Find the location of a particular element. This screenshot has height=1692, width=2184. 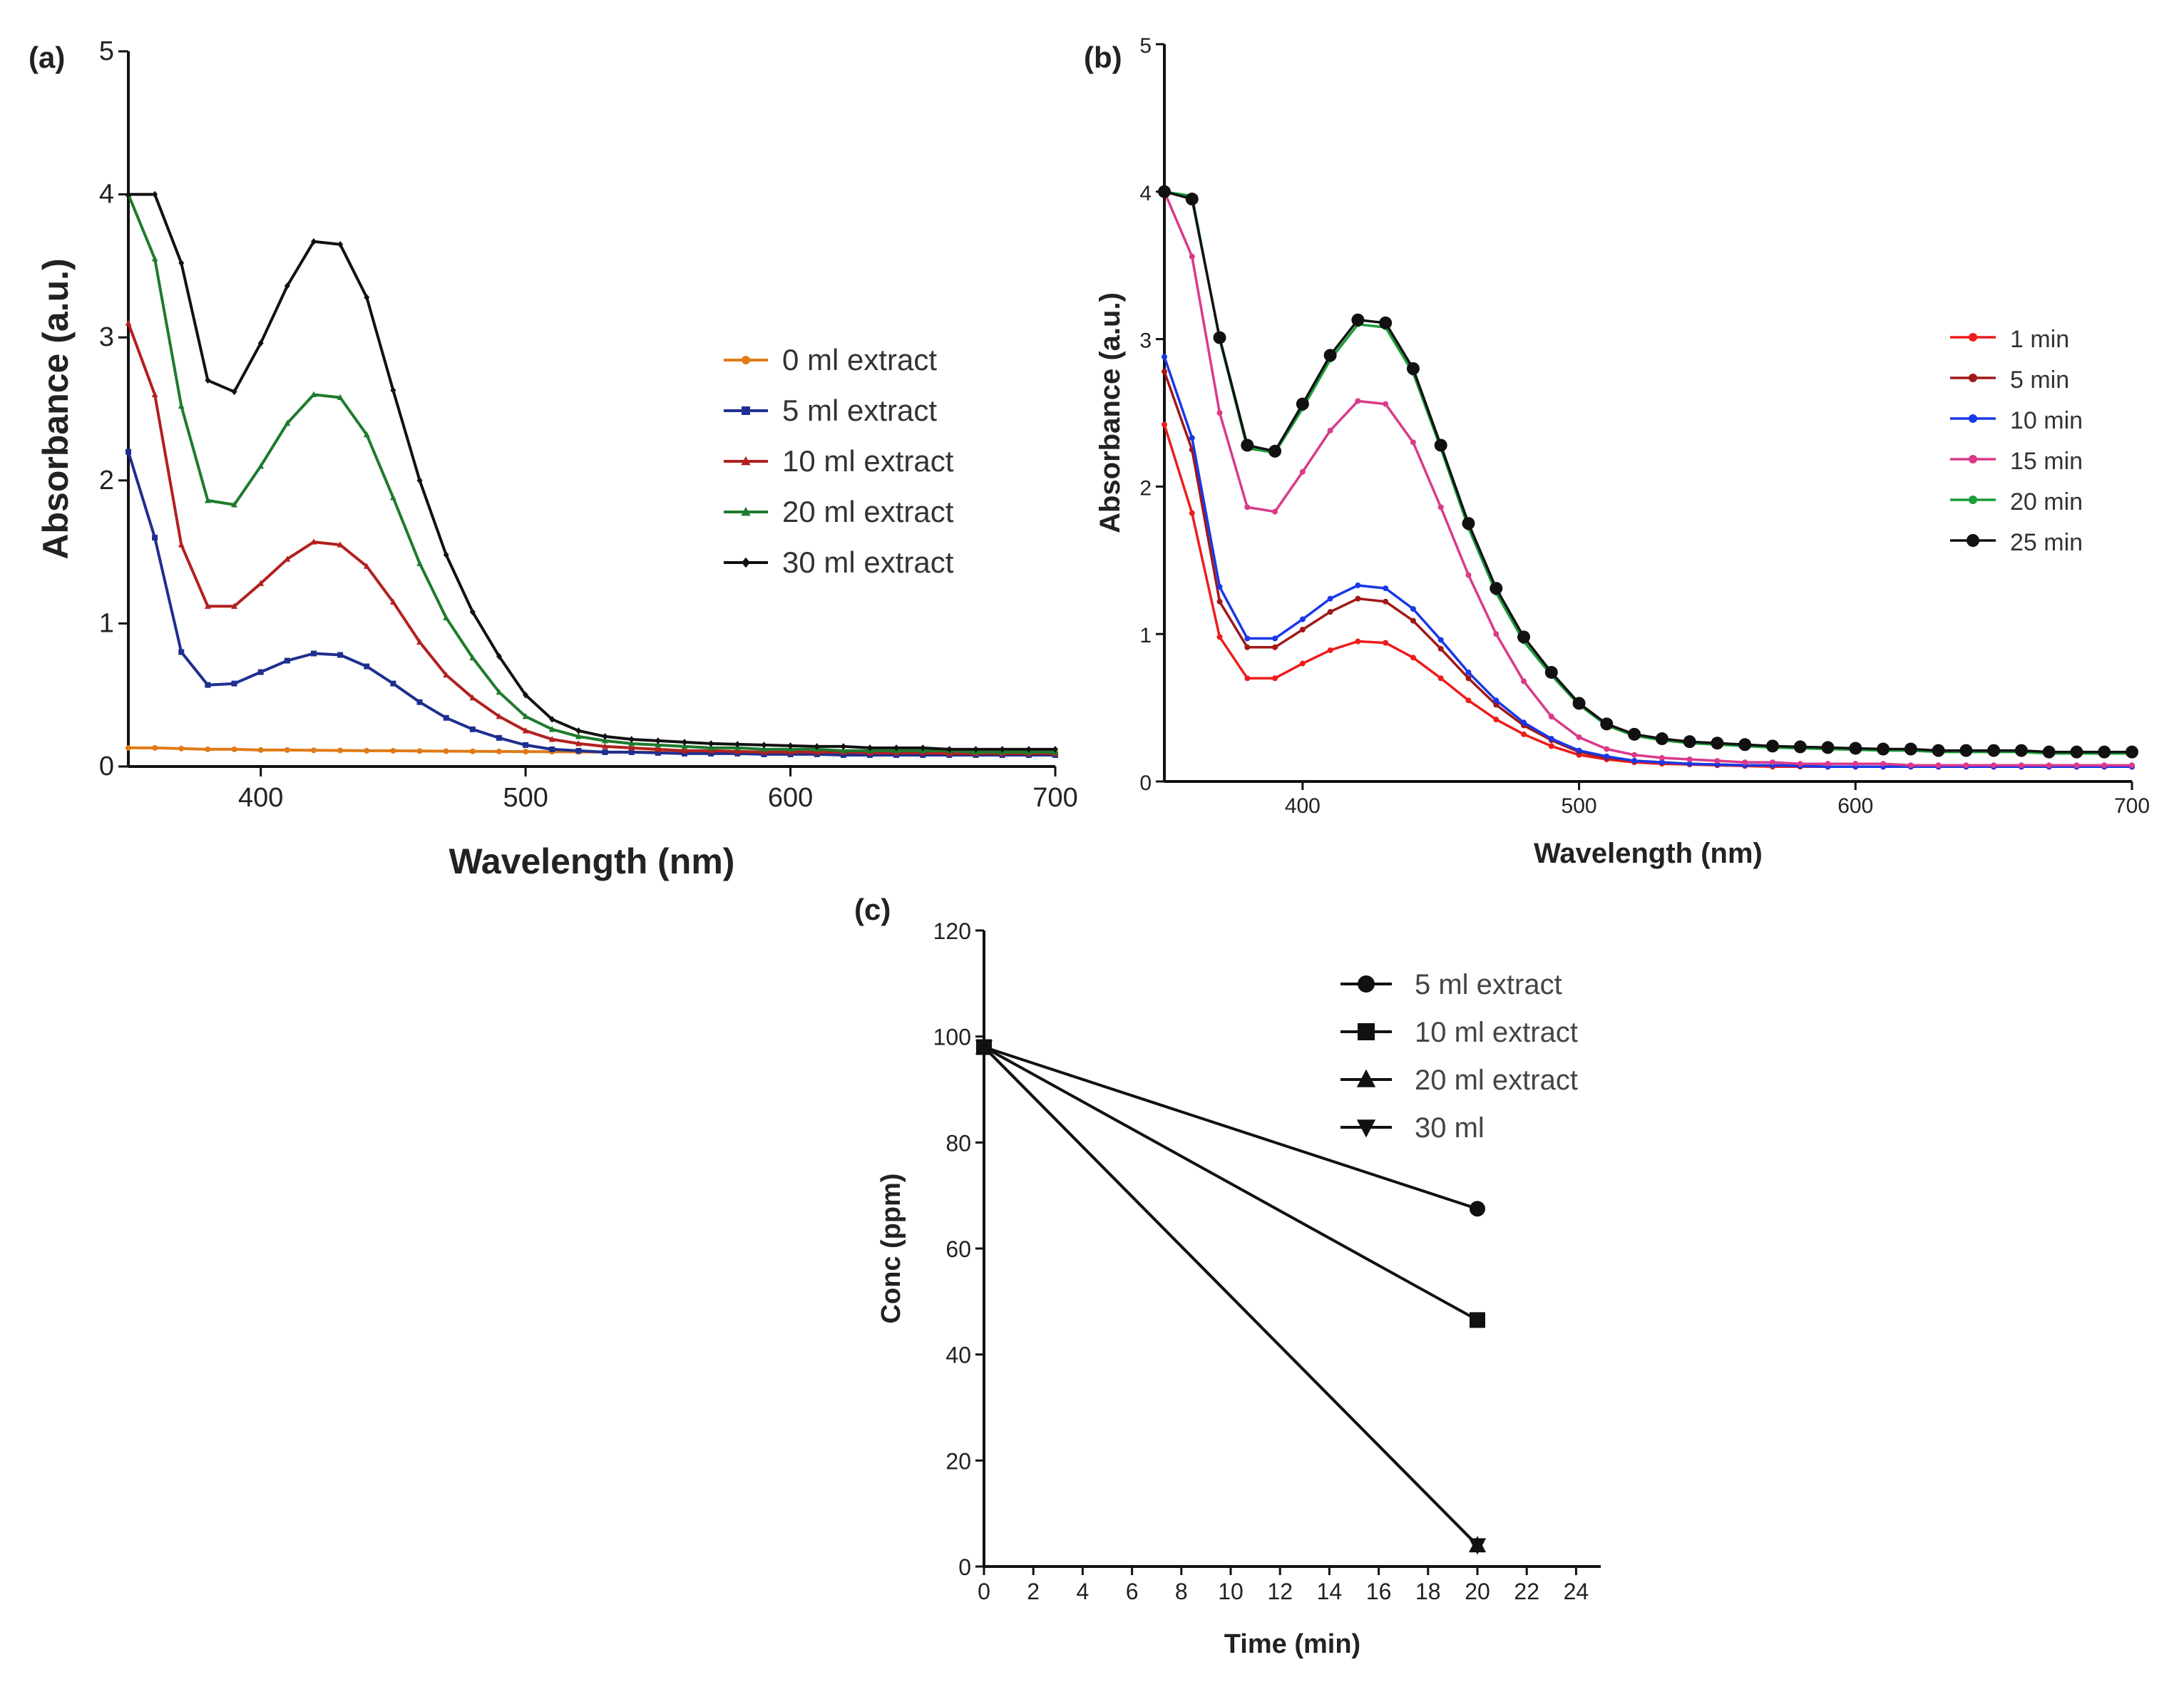

y-tick-label: 100 is located at coordinates (952, 1037).